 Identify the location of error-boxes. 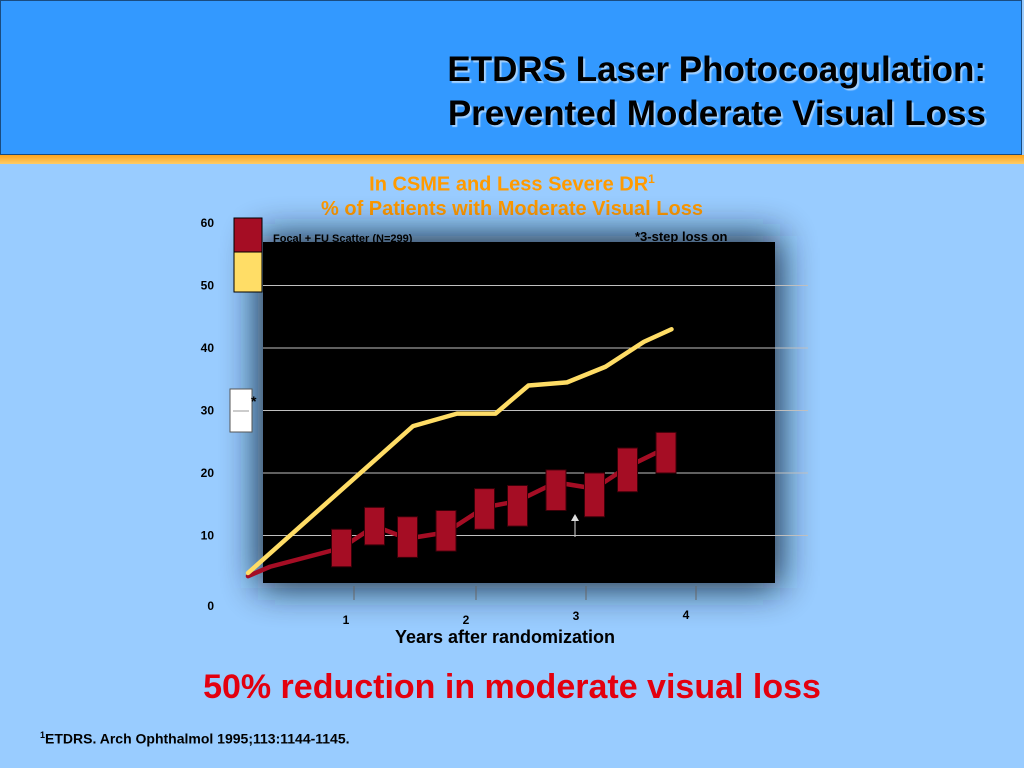
(504, 499).